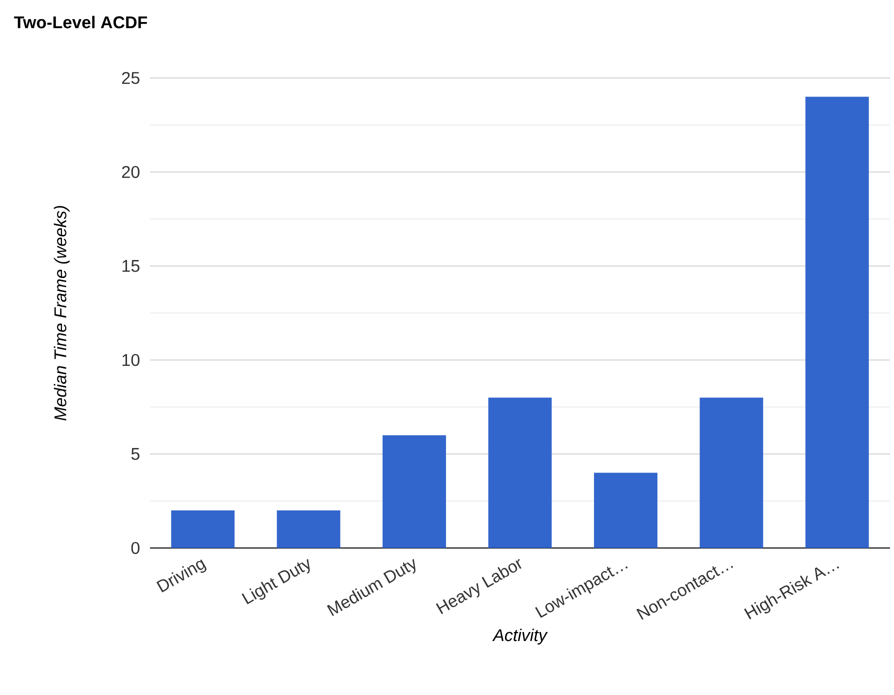  What do you see at coordinates (135, 548) in the screenshot?
I see `y-tick-label: 0` at bounding box center [135, 548].